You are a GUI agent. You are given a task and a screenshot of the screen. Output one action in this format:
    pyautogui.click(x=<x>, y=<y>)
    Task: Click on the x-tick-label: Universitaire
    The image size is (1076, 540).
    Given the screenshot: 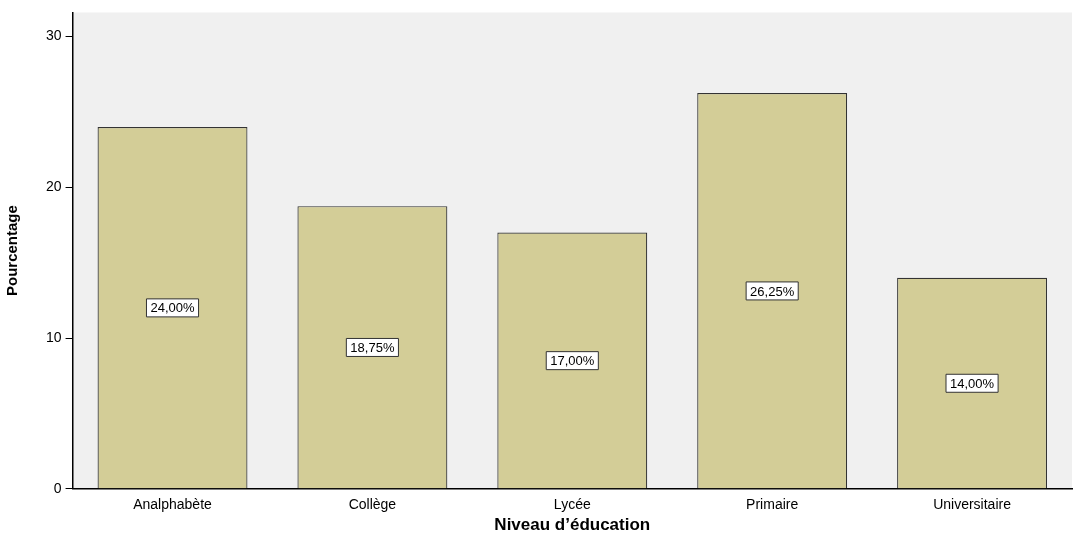 What is the action you would take?
    pyautogui.click(x=972, y=504)
    